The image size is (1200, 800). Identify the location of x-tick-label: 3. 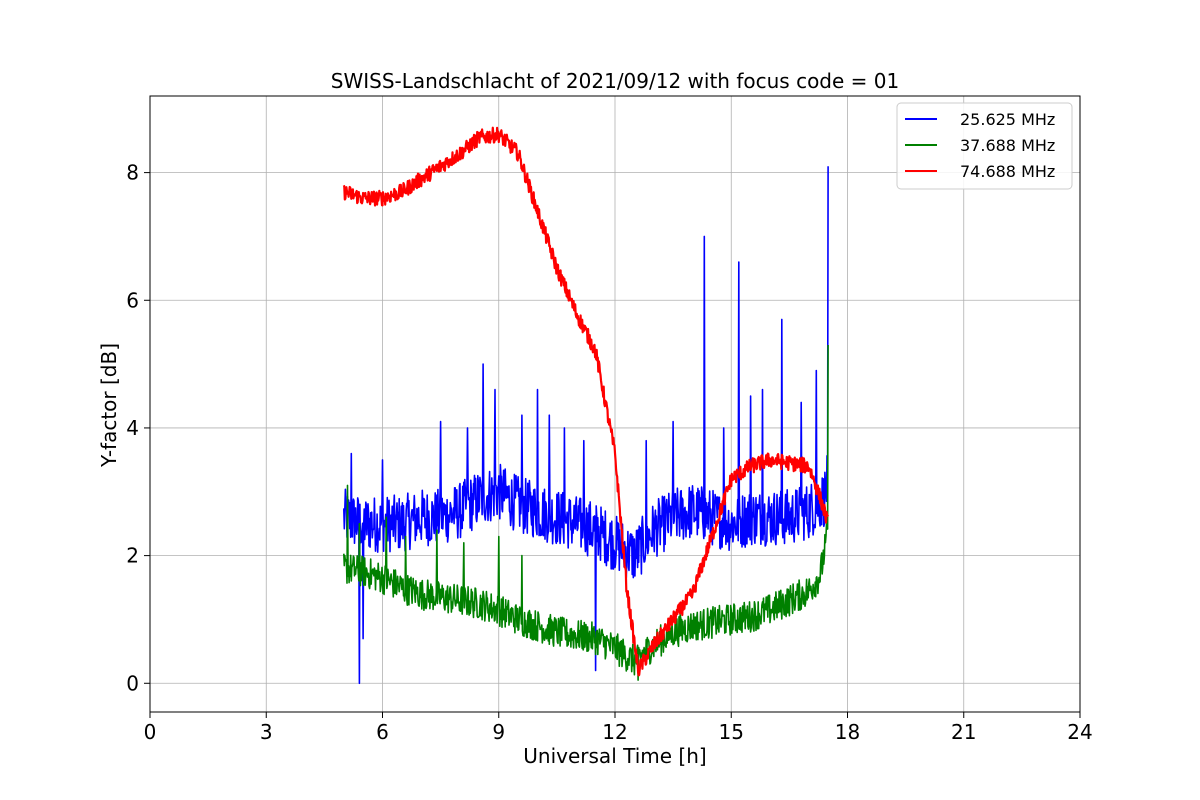
(266, 732).